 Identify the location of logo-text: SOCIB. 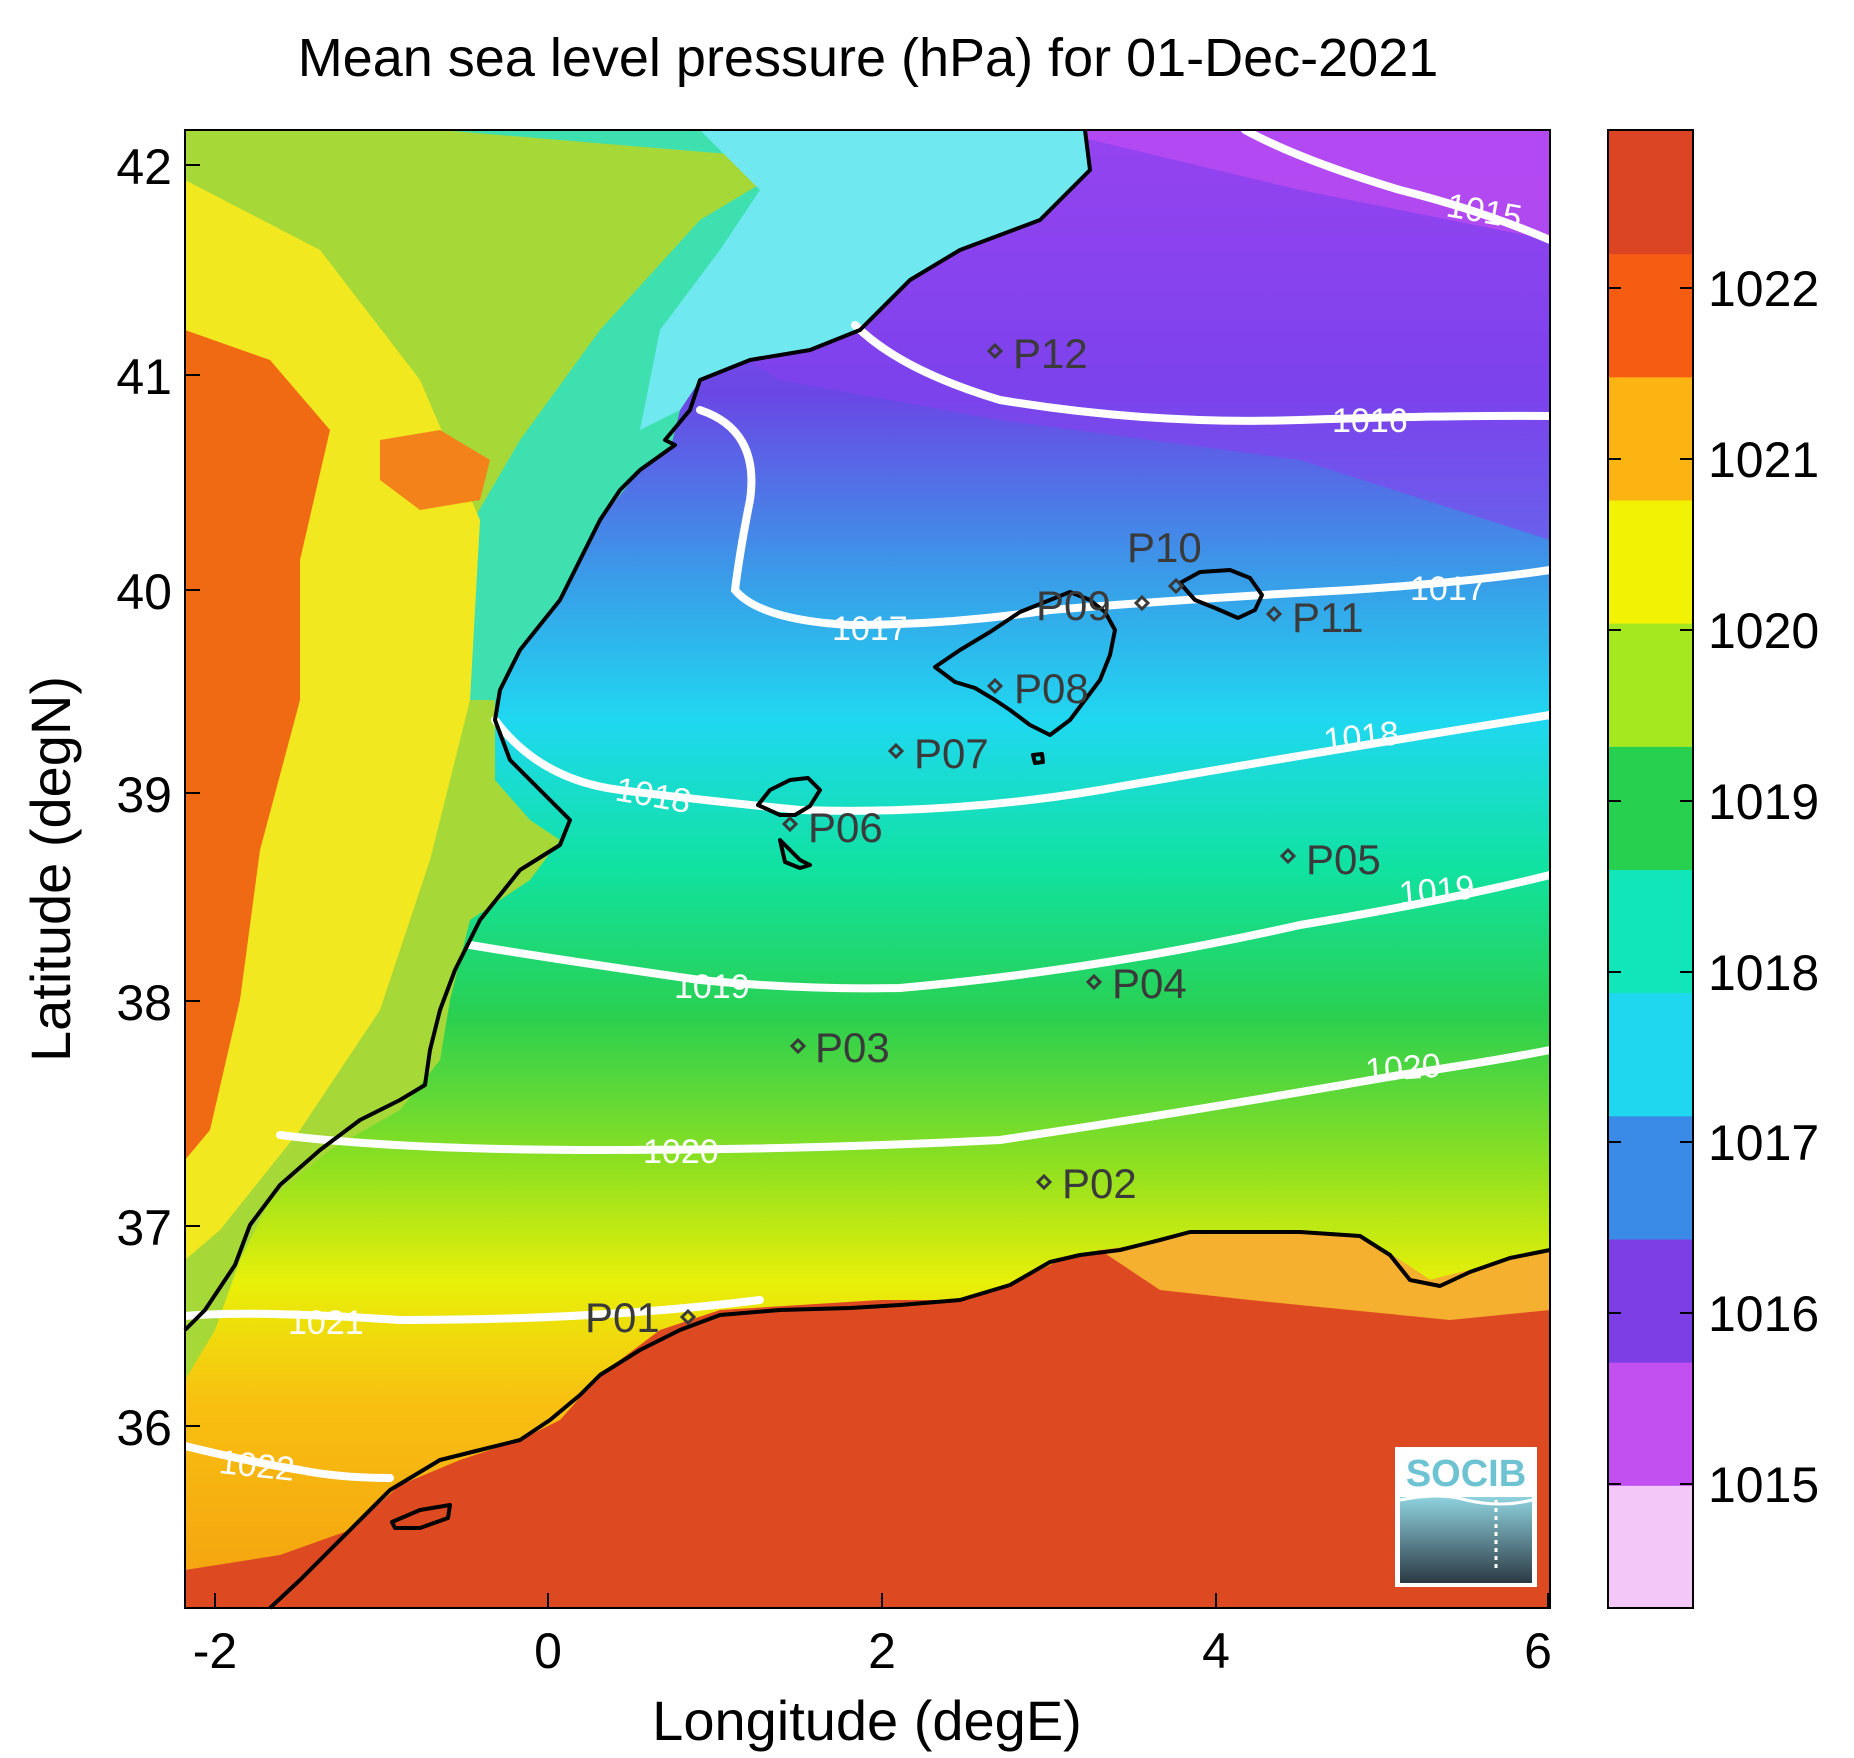
(1466, 1474).